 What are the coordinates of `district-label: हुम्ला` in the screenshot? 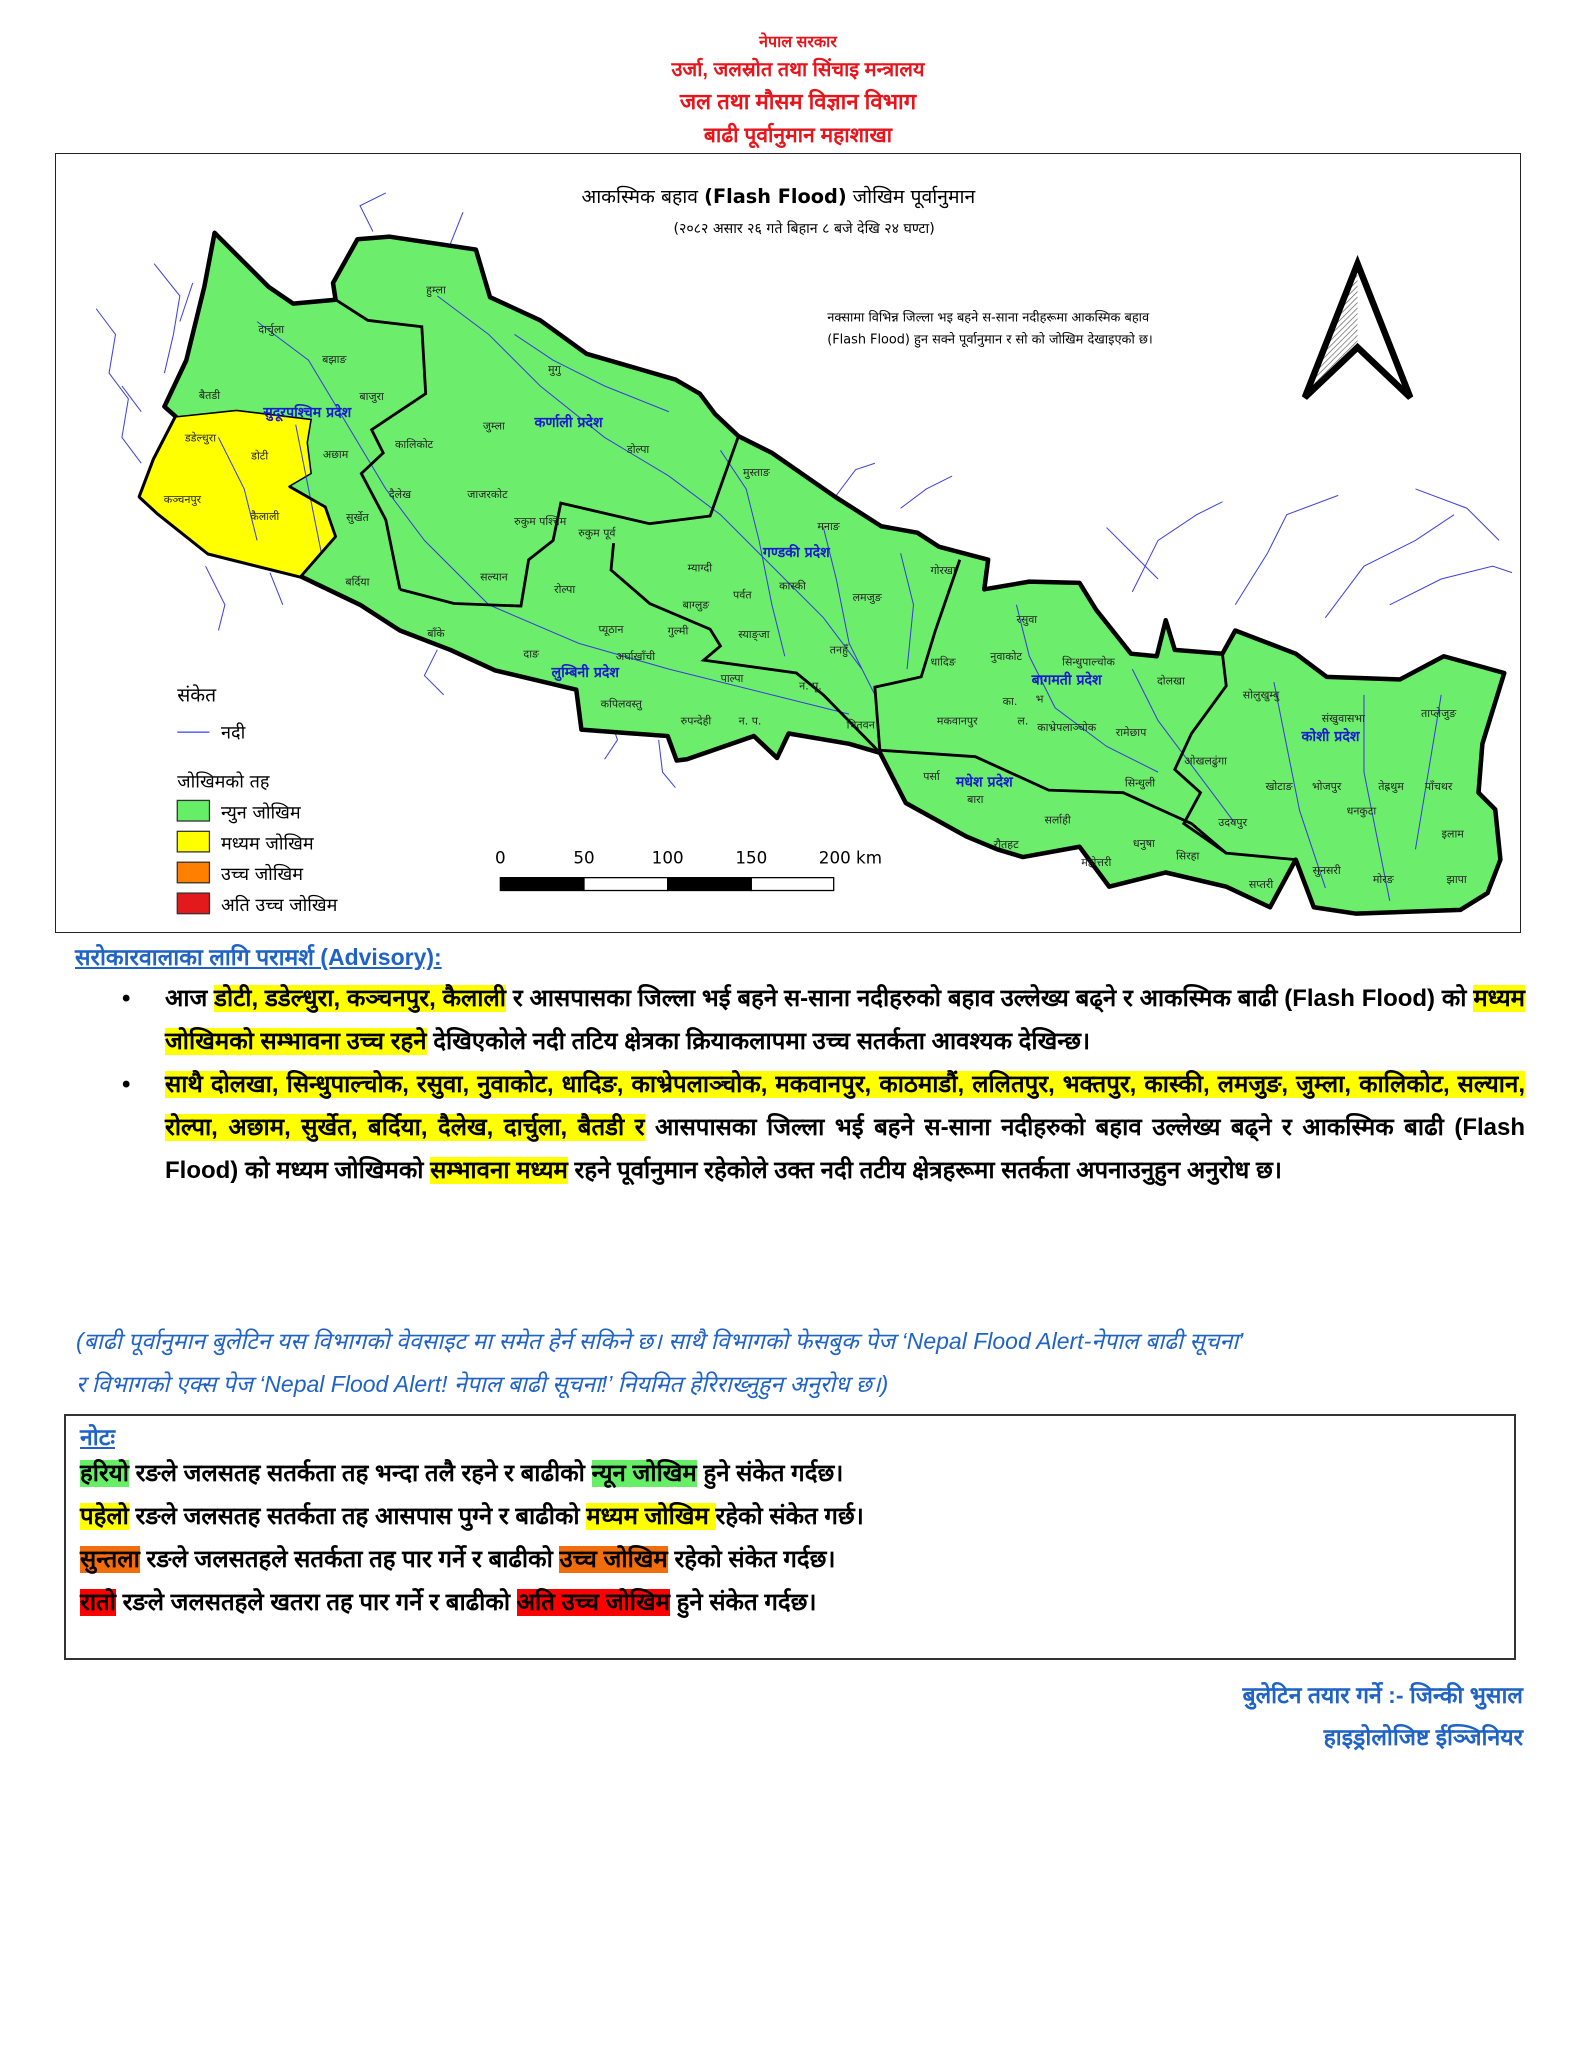 It's located at (436, 290).